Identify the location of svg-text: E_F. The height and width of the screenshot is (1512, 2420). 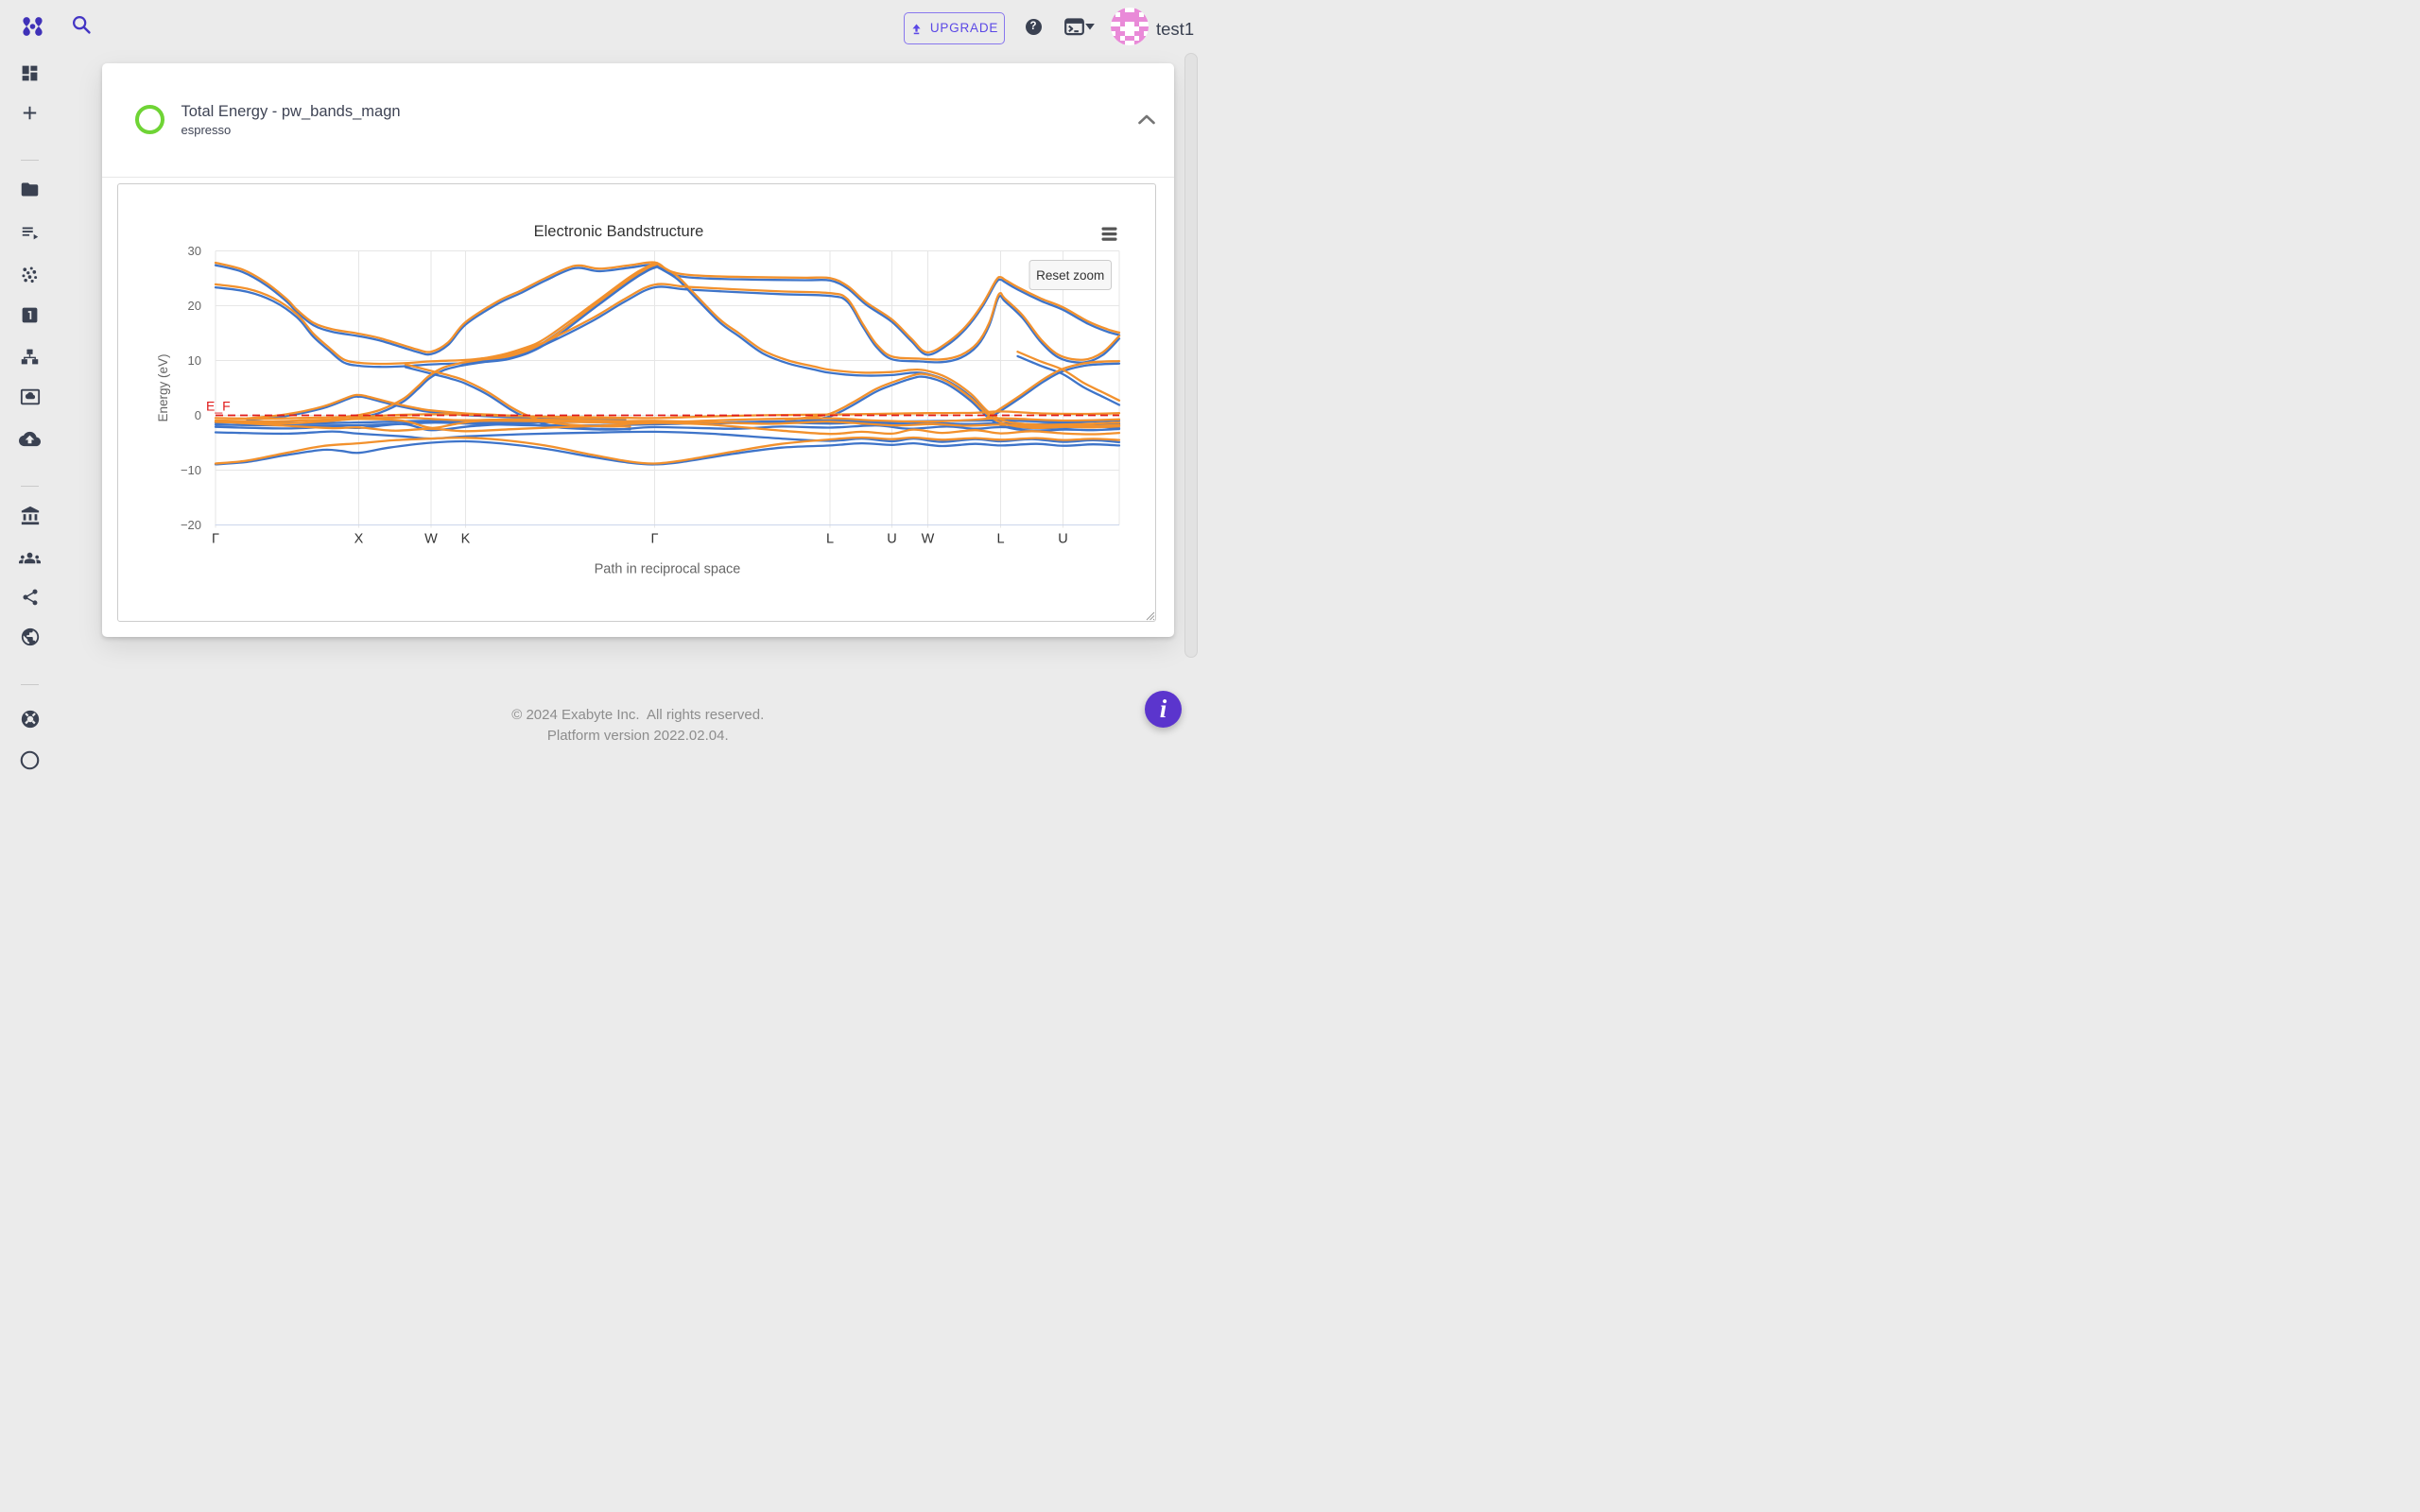
(218, 405).